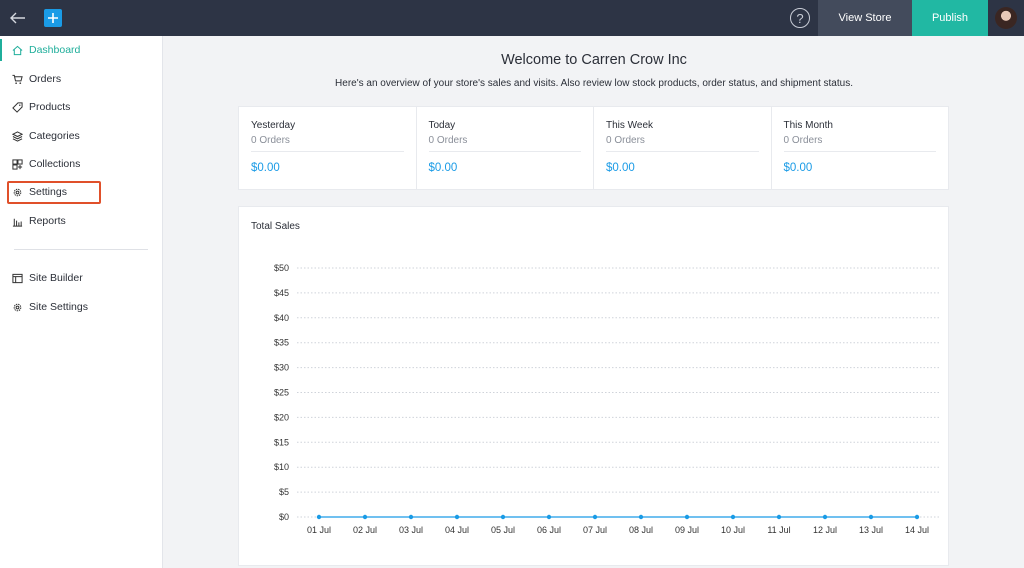 The height and width of the screenshot is (568, 1024). What do you see at coordinates (81, 107) in the screenshot?
I see `sidebar-item-products: Products` at bounding box center [81, 107].